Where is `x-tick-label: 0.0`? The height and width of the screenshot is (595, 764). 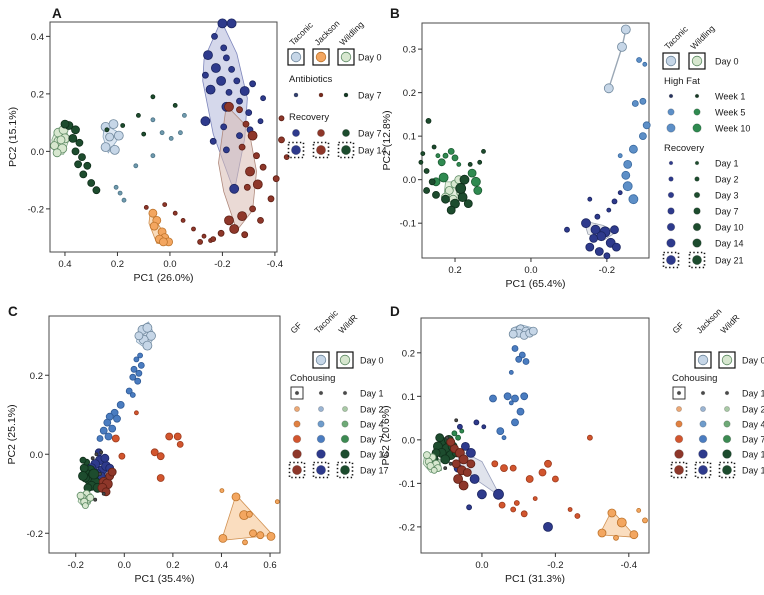
x-tick-label: 0.0 is located at coordinates (169, 264).